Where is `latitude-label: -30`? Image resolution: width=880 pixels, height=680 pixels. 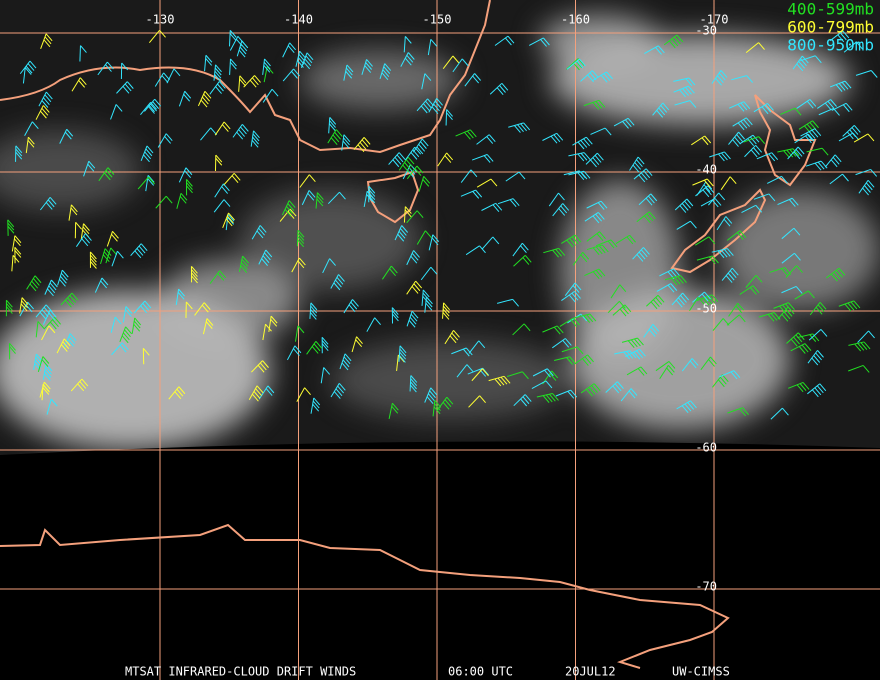
latitude-label: -30 is located at coordinates (706, 31).